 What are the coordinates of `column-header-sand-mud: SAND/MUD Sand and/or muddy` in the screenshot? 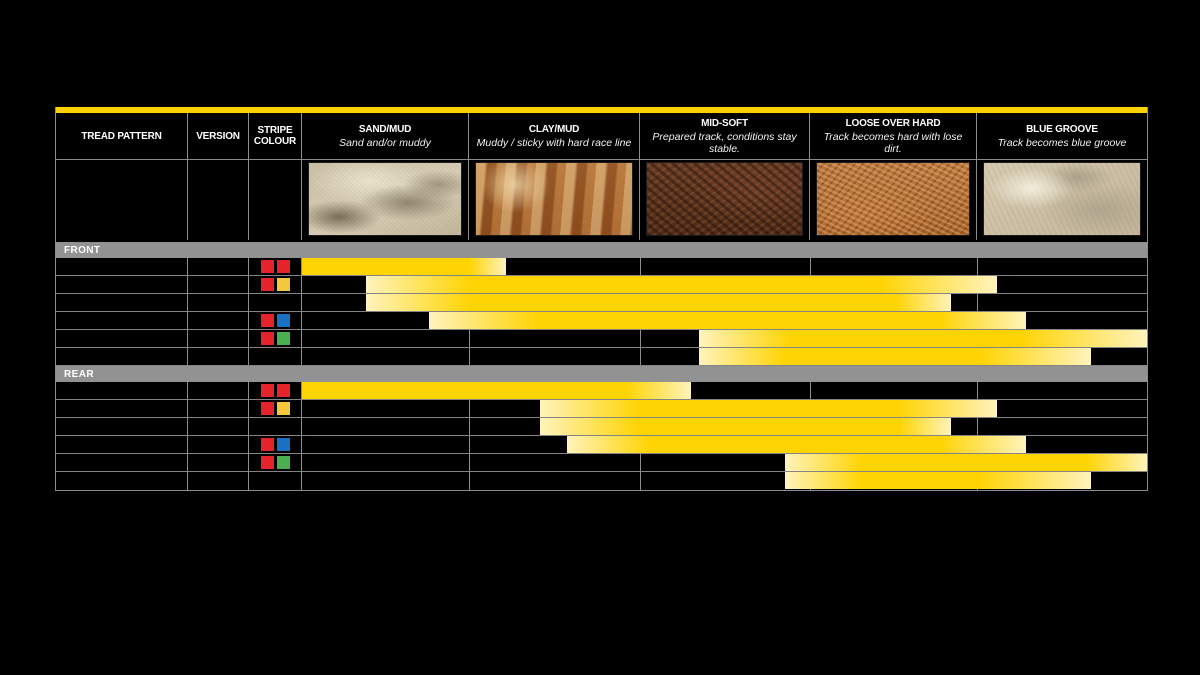 It's located at (385, 136).